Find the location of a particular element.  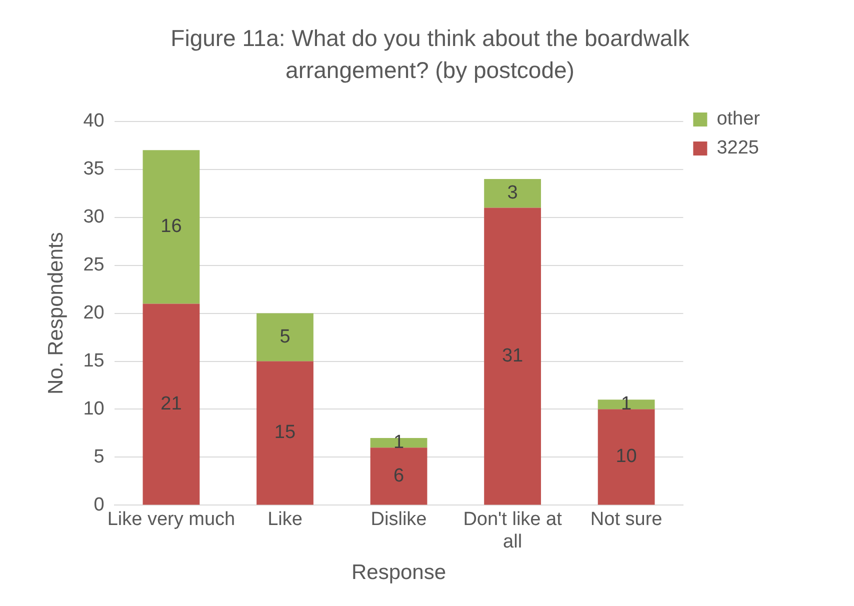

data-label: 3 is located at coordinates (512, 193).